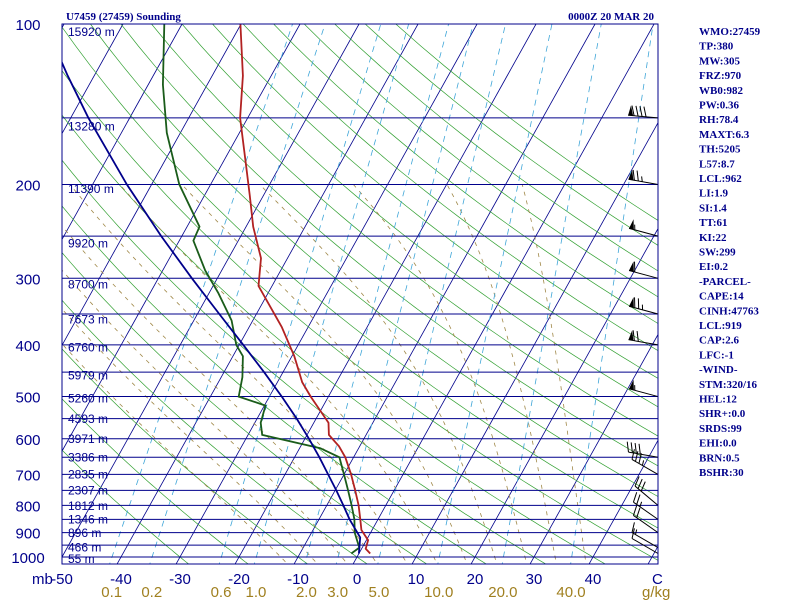 This screenshot has height=600, width=800. What do you see at coordinates (84, 533) in the screenshot?
I see `height-label: 896 m` at bounding box center [84, 533].